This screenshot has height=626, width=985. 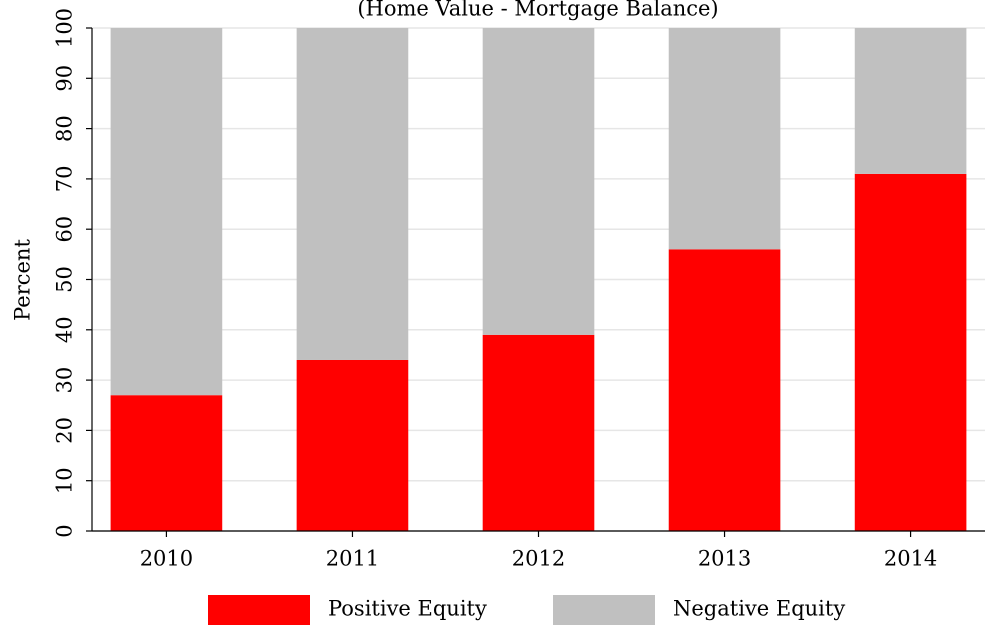 What do you see at coordinates (65, 530) in the screenshot?
I see `y-tick-label: 0` at bounding box center [65, 530].